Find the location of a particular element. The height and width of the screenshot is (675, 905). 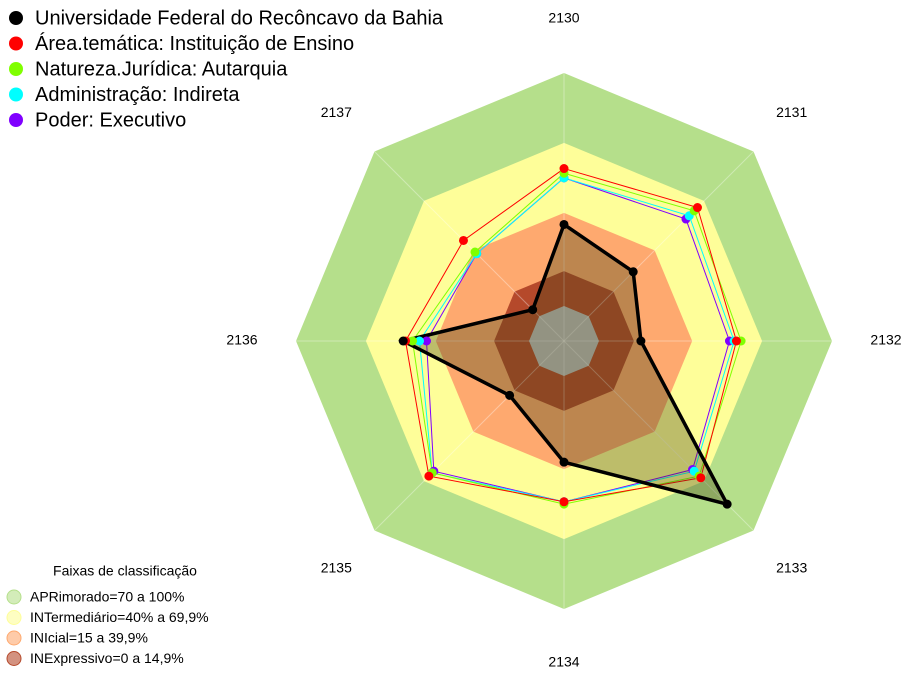

axis-label: 2133 is located at coordinates (791, 567).